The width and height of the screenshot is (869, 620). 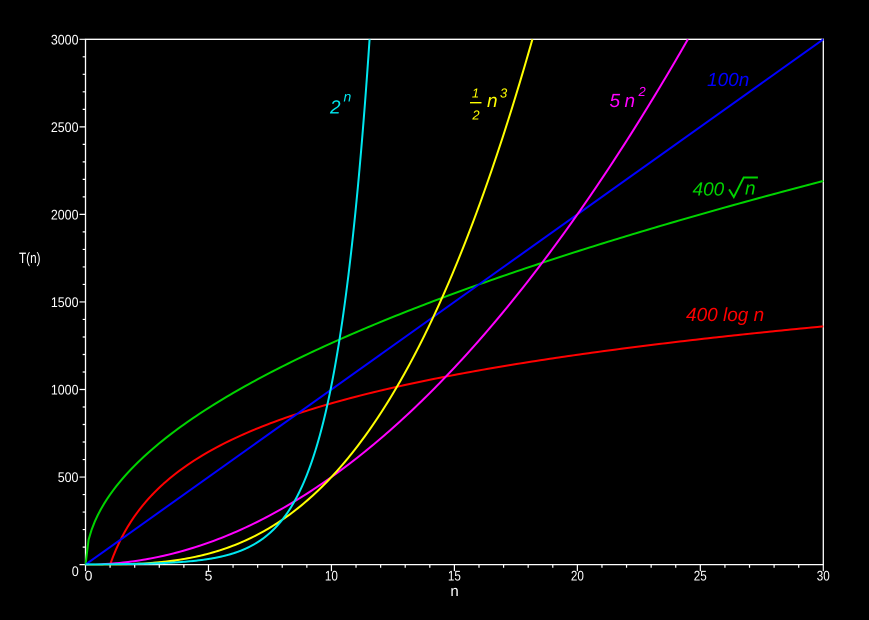 I want to click on svg-text: 25, so click(x=700, y=576).